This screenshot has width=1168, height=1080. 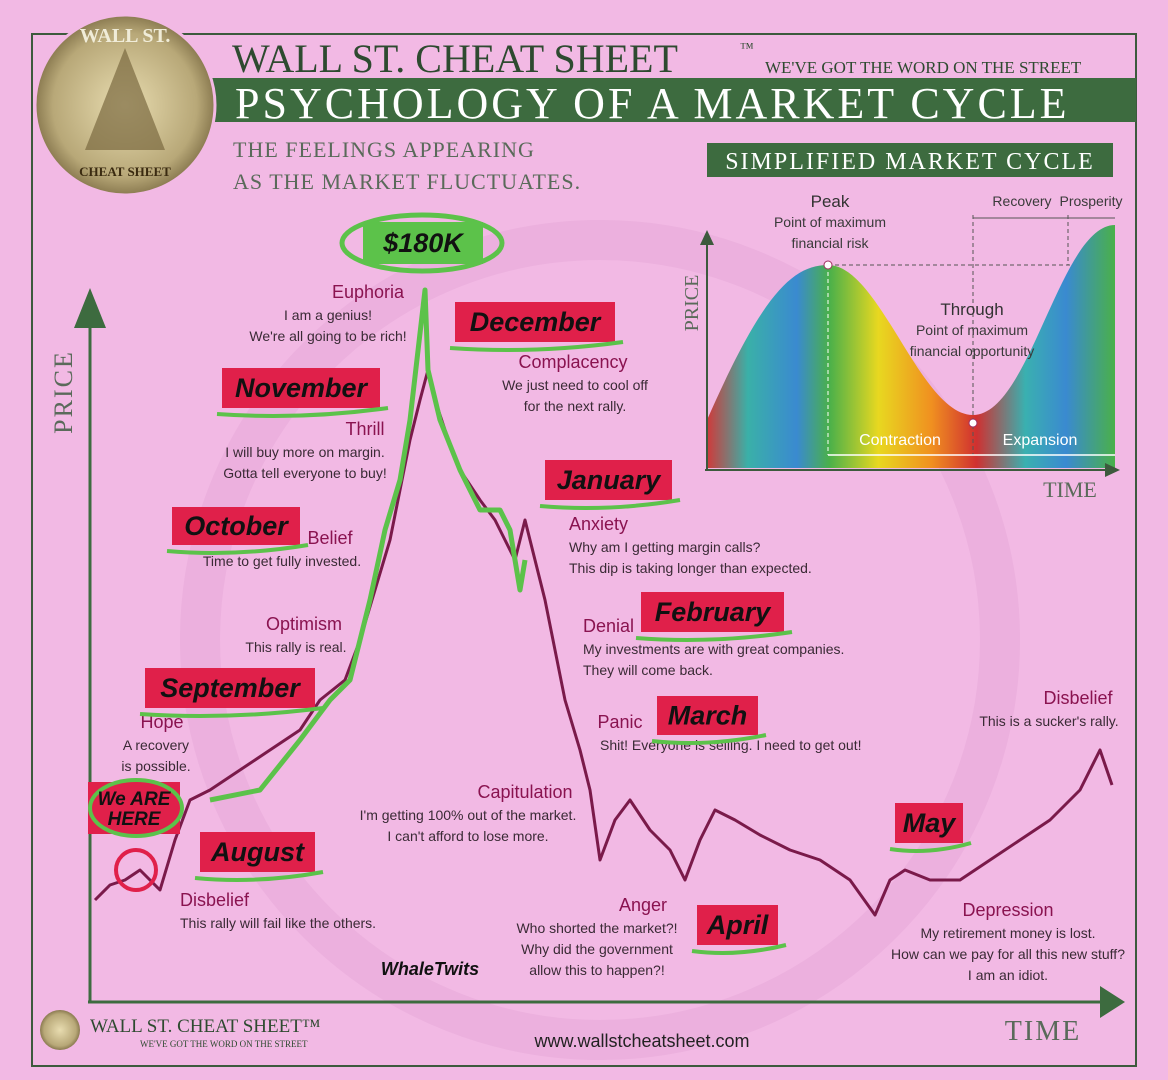 I want to click on y-axis-label: PRICE, so click(x=63, y=392).